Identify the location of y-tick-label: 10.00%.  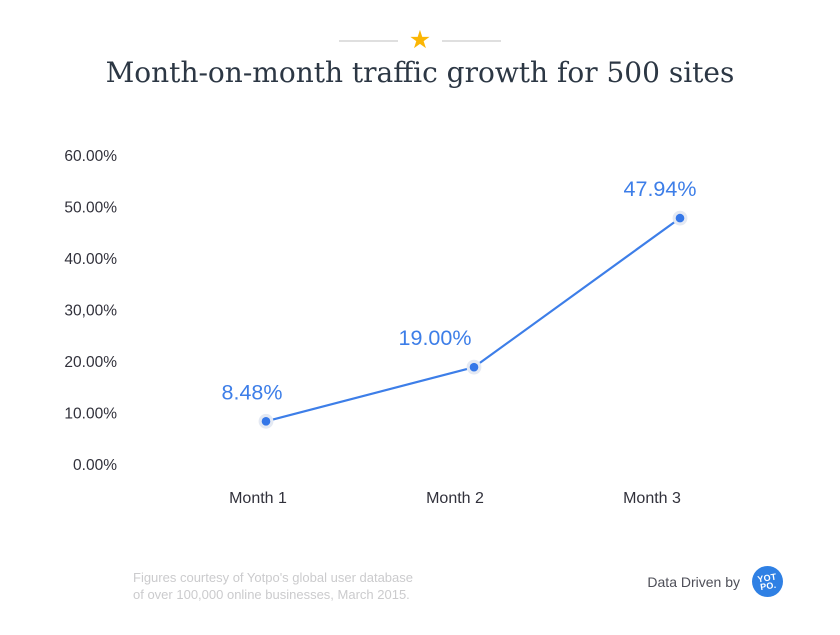
(90, 414).